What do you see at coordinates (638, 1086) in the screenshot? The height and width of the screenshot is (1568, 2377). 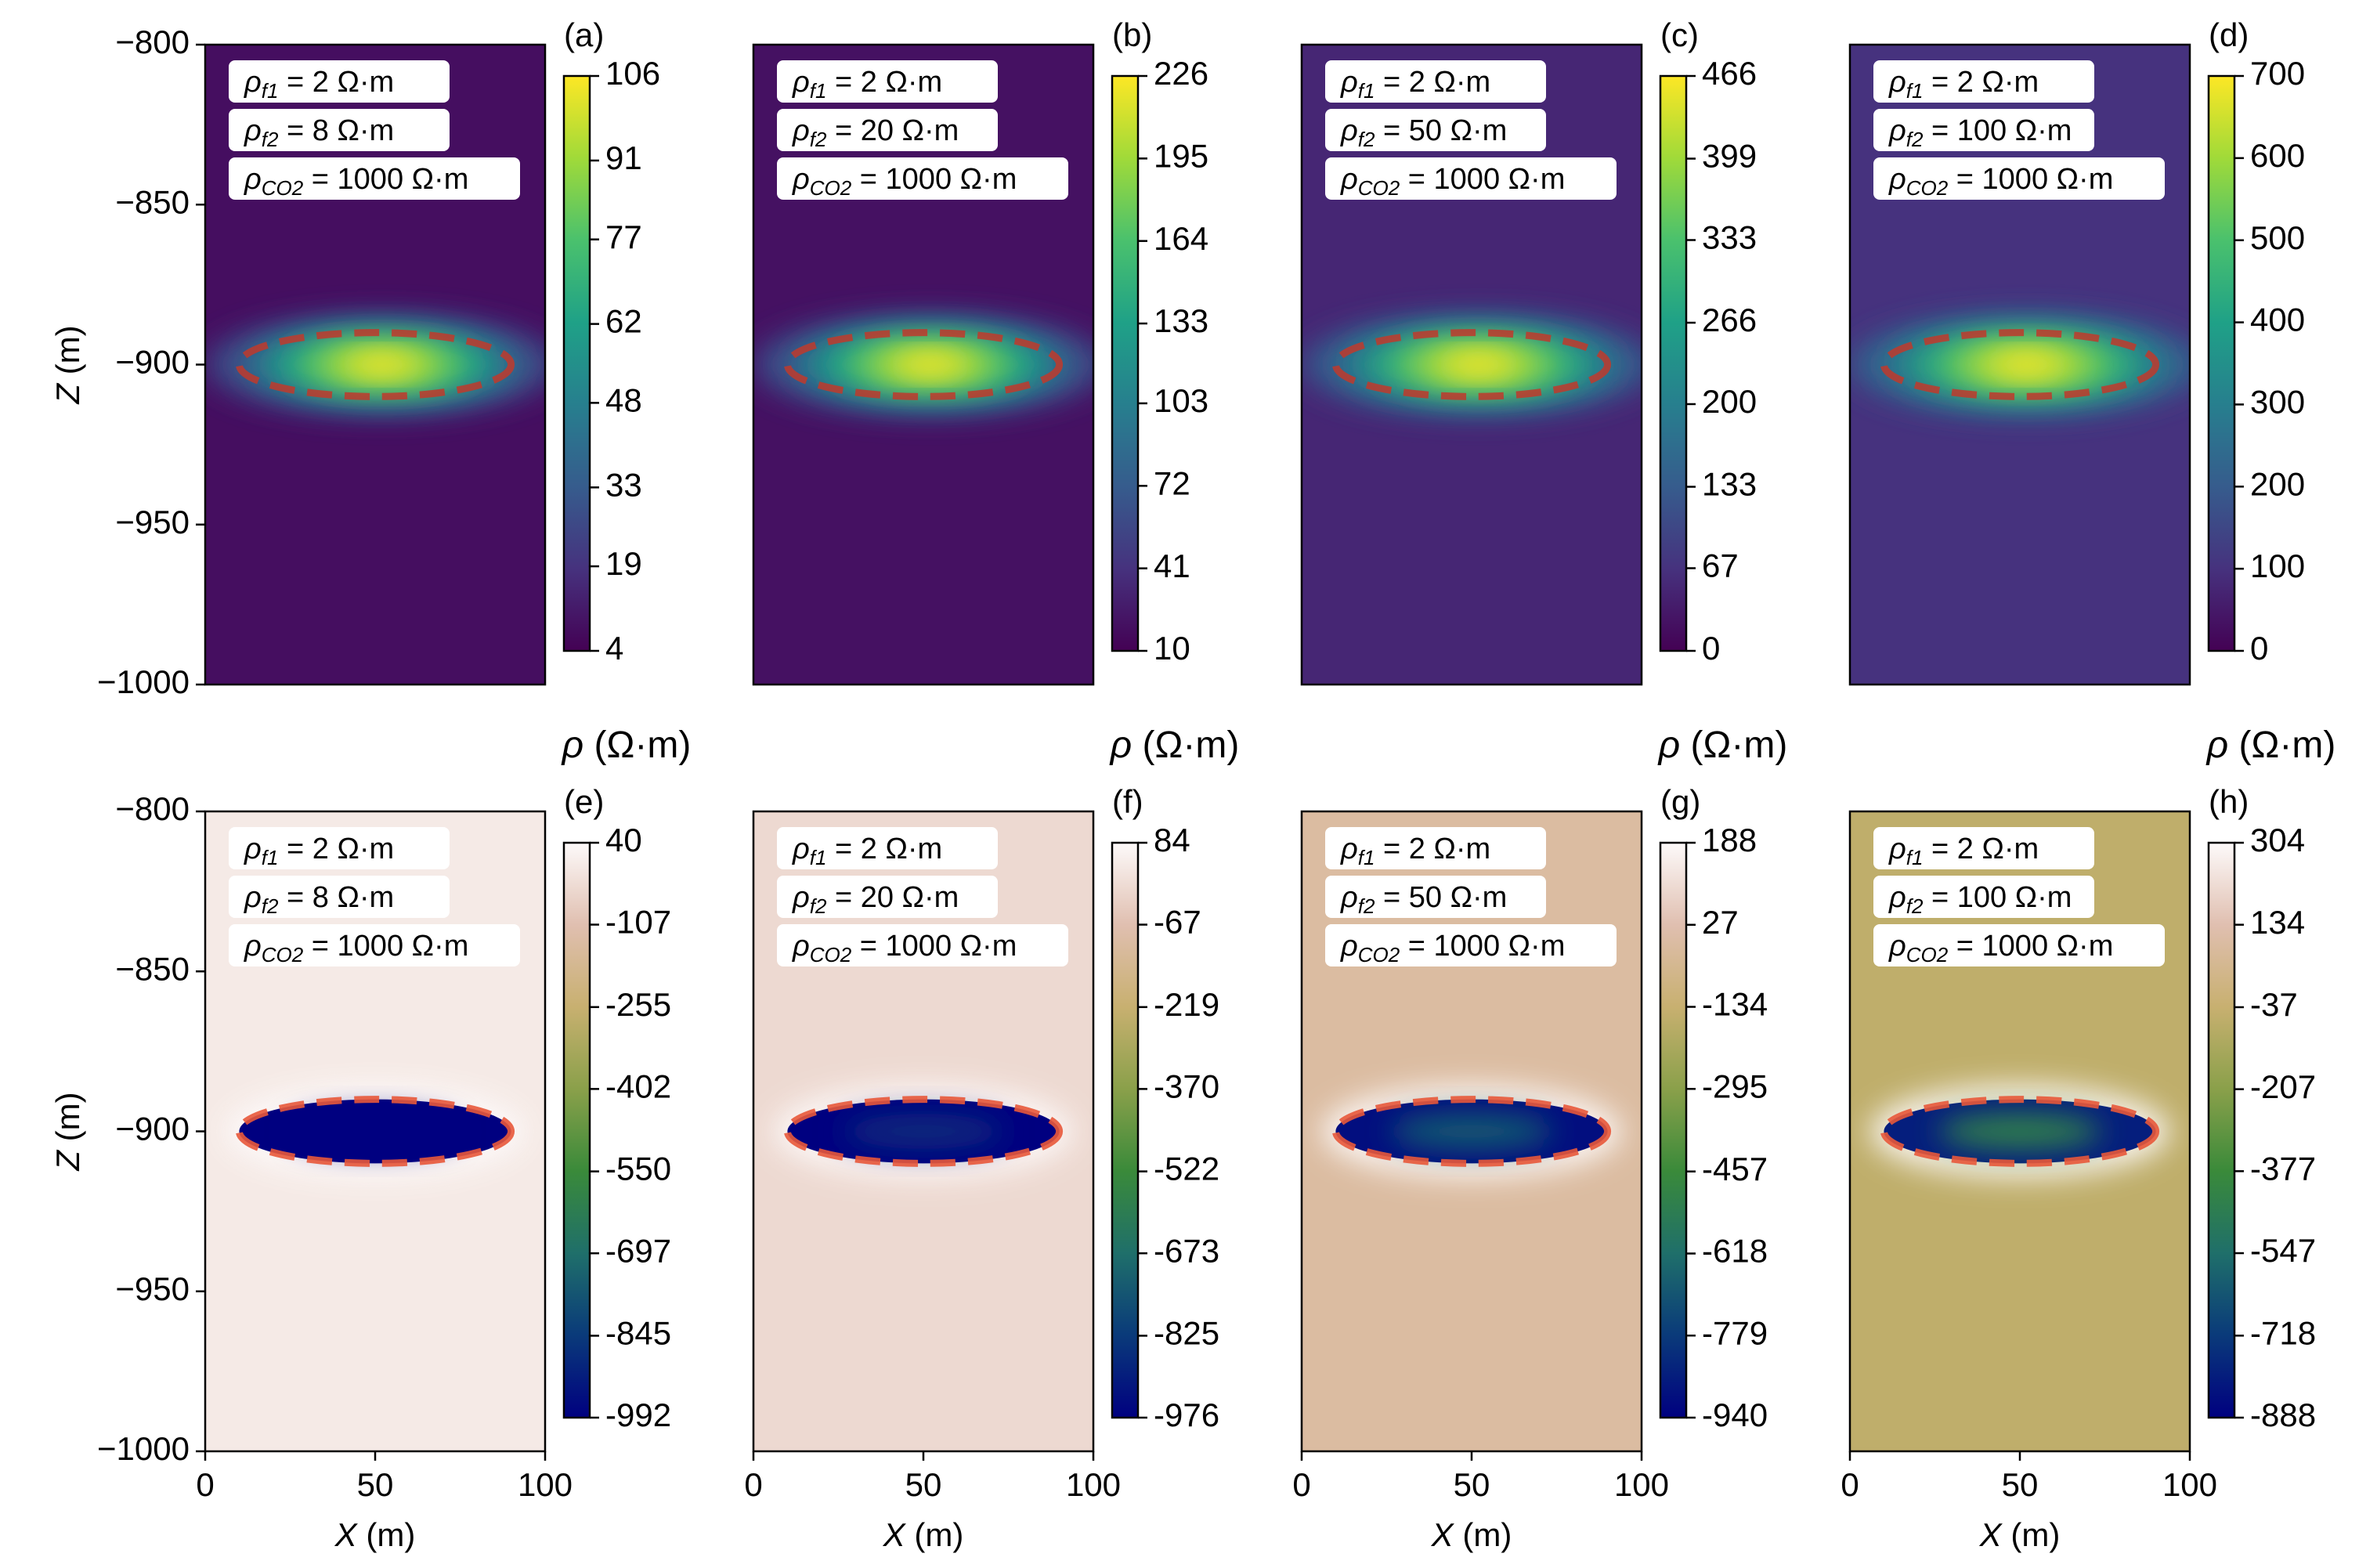 I see `colorbar-tick-label: -402` at bounding box center [638, 1086].